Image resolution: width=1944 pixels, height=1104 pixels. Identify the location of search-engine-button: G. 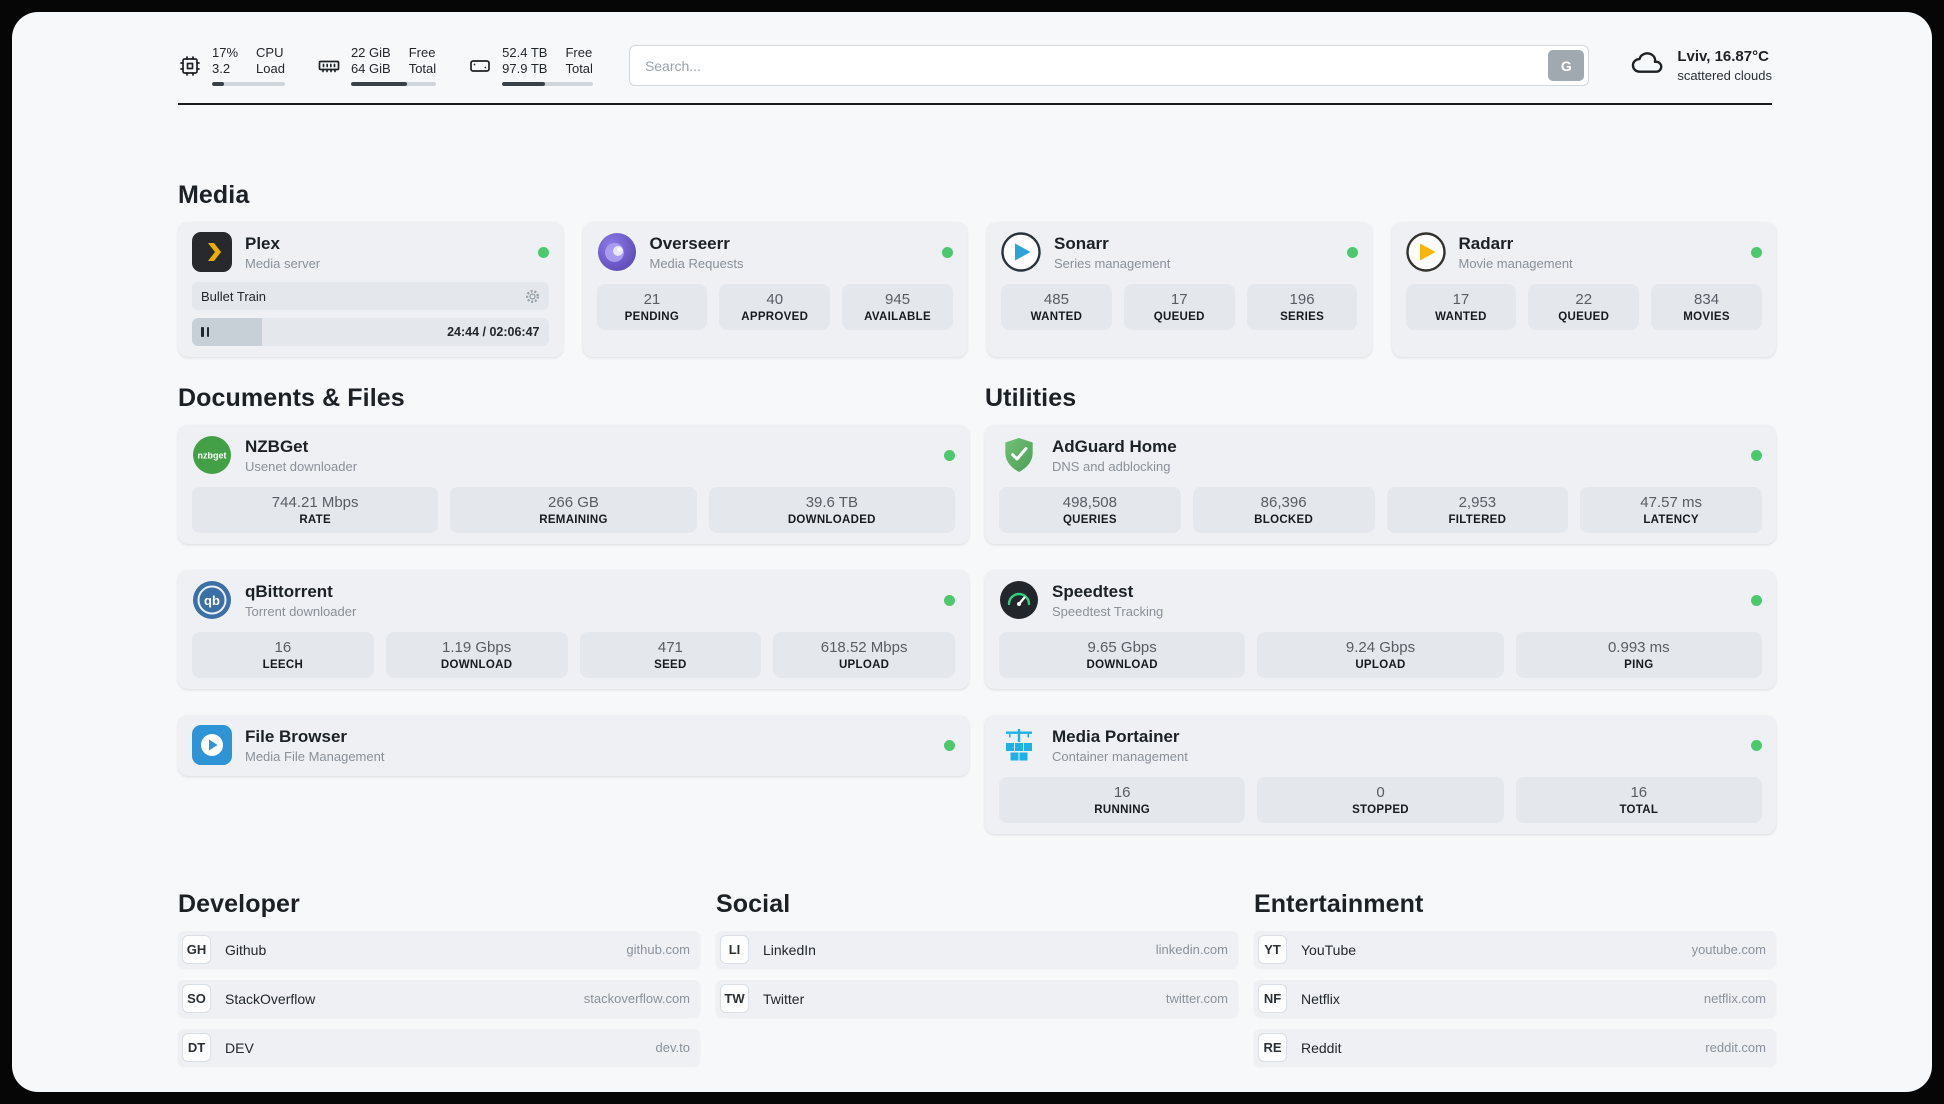
(1566, 65).